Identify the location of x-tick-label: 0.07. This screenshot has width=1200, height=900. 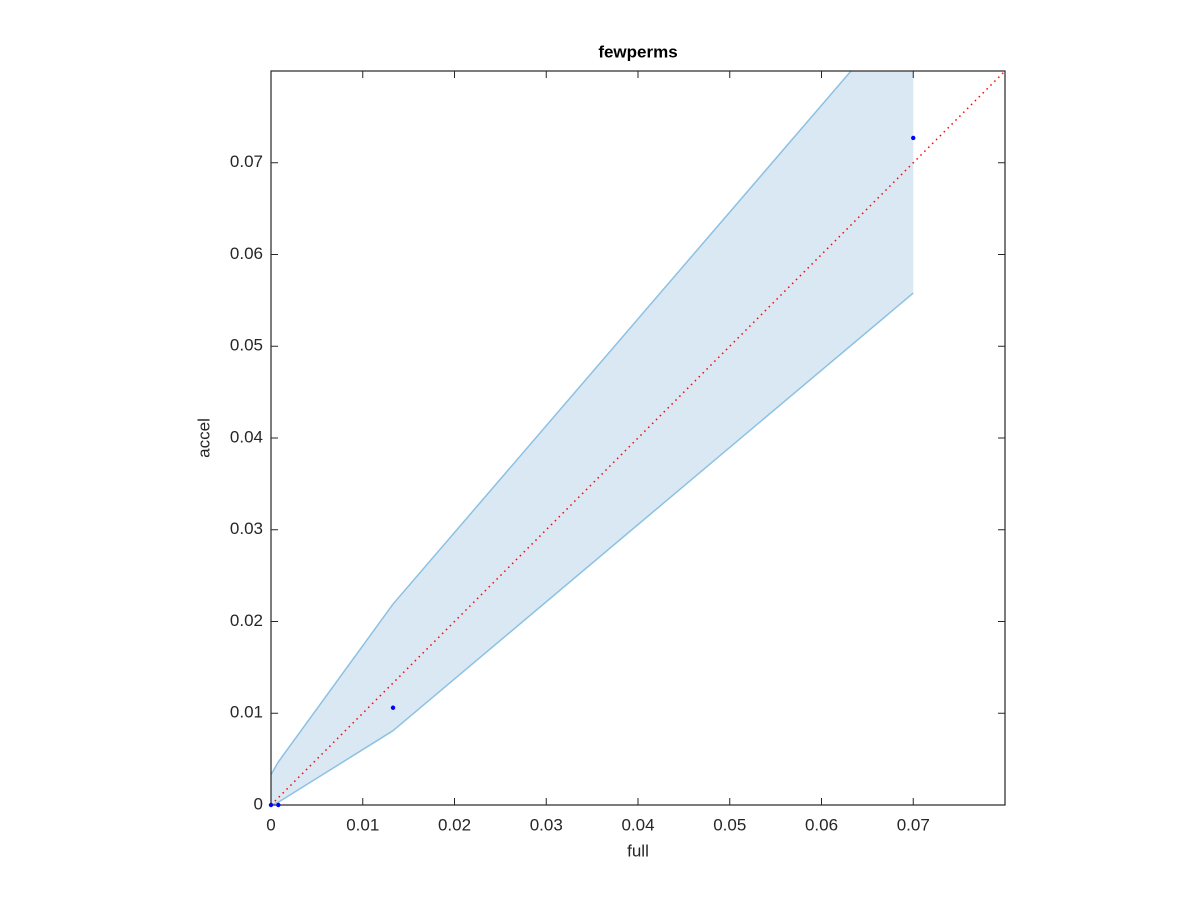
(913, 824).